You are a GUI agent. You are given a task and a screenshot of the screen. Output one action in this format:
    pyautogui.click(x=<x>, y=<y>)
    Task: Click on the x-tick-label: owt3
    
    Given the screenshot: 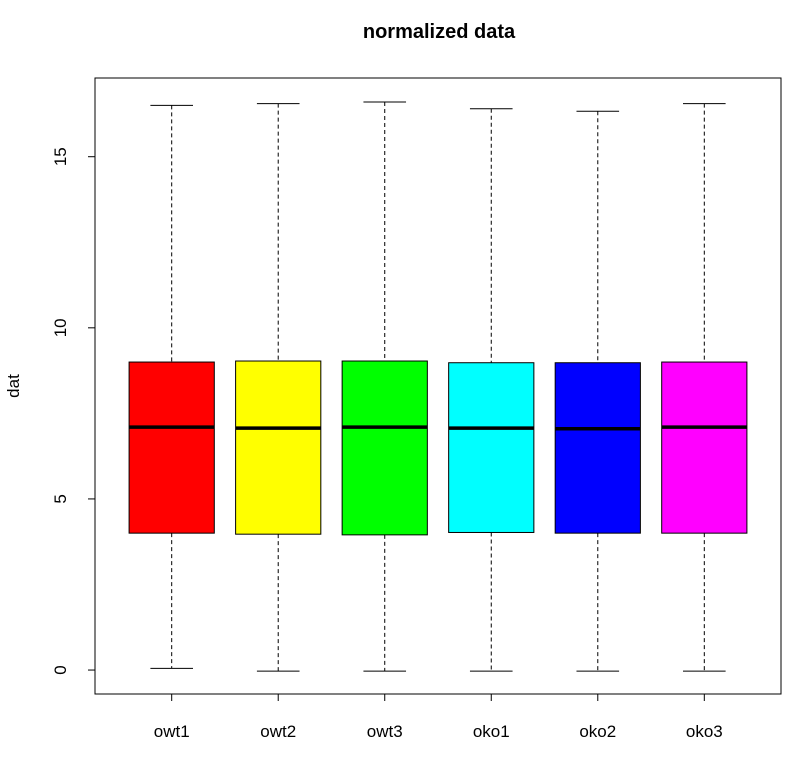 What is the action you would take?
    pyautogui.click(x=385, y=731)
    